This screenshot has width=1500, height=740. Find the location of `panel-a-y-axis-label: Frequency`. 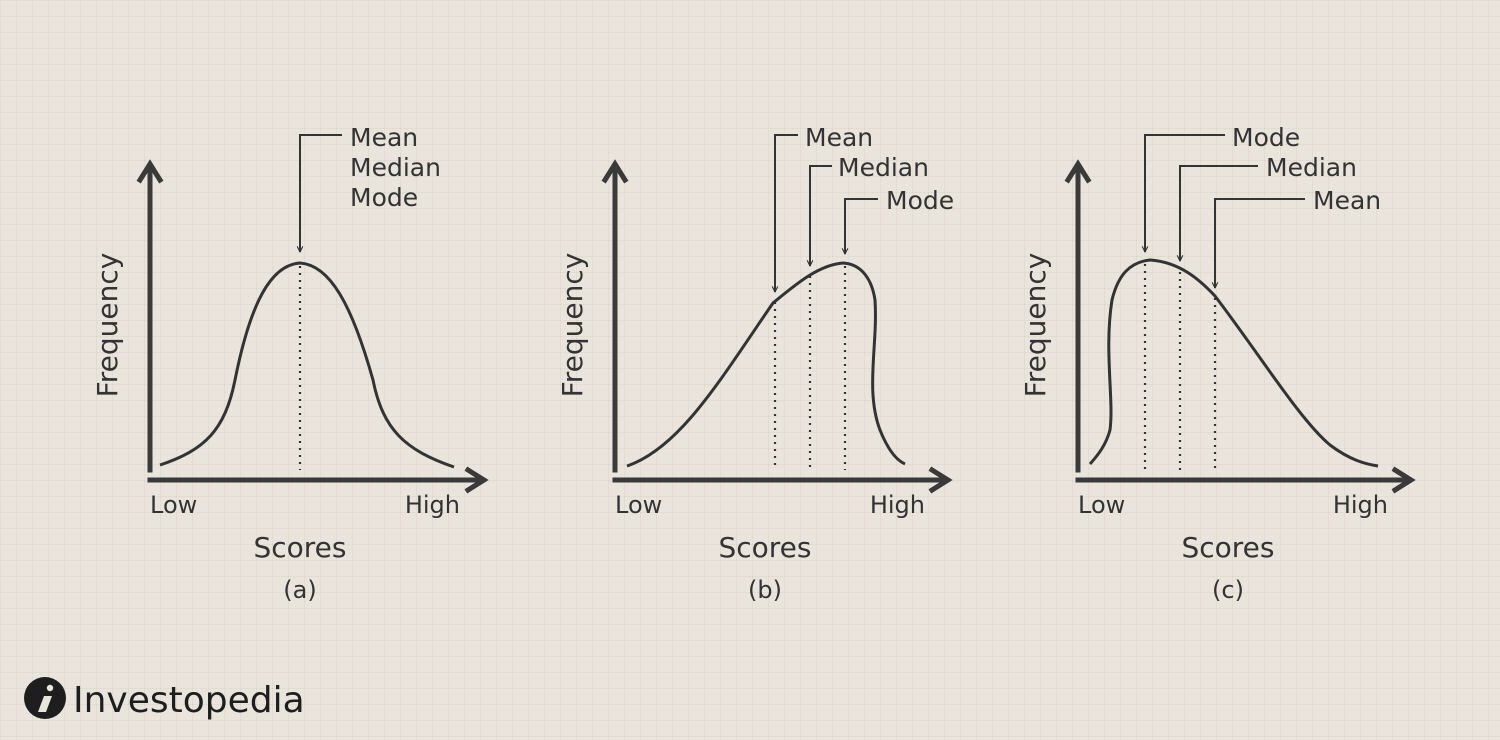

panel-a-y-axis-label: Frequency is located at coordinates (107, 325).